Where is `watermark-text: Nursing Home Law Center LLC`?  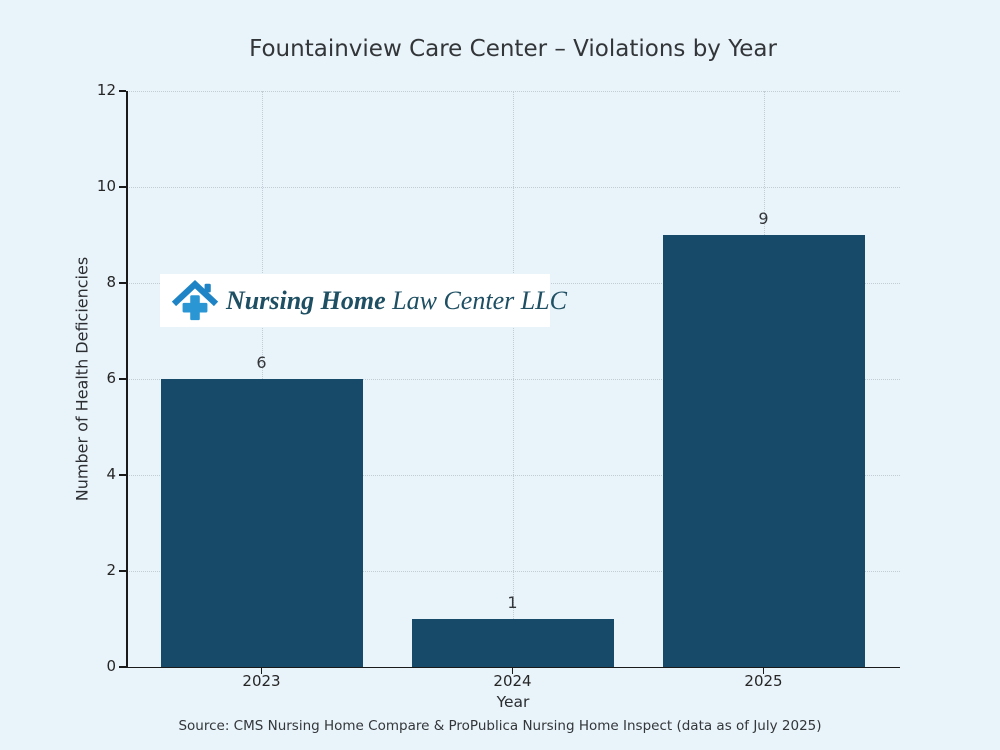
watermark-text: Nursing Home Law Center LLC is located at coordinates (396, 301).